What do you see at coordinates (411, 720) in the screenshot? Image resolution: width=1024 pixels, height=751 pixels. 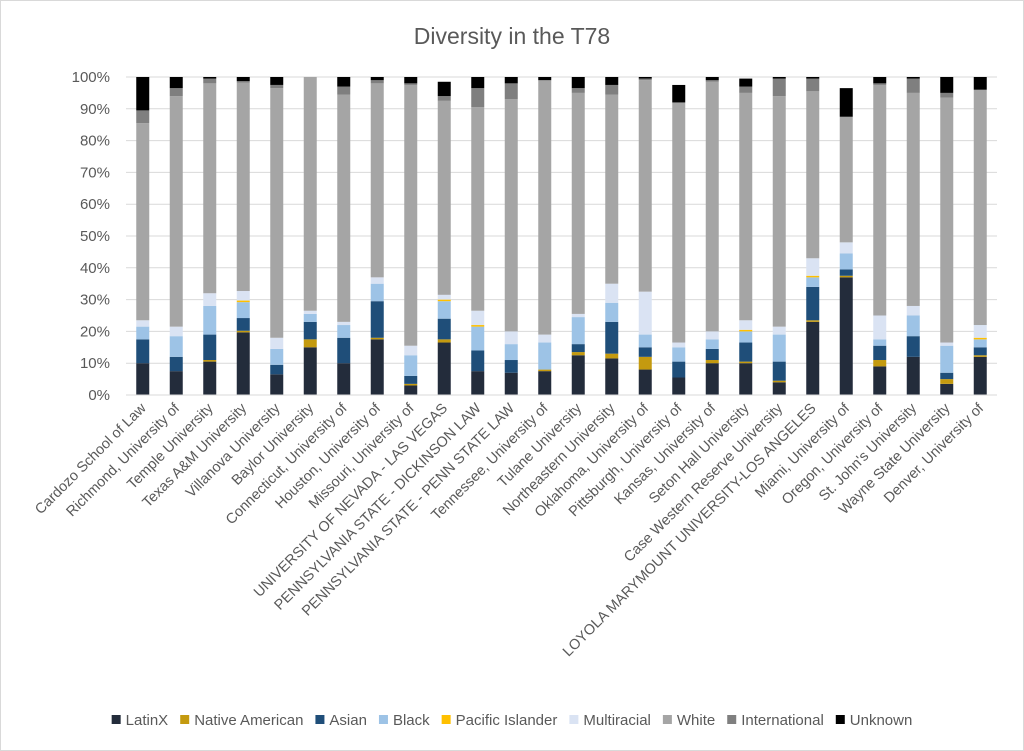 I see `legend-label: Black` at bounding box center [411, 720].